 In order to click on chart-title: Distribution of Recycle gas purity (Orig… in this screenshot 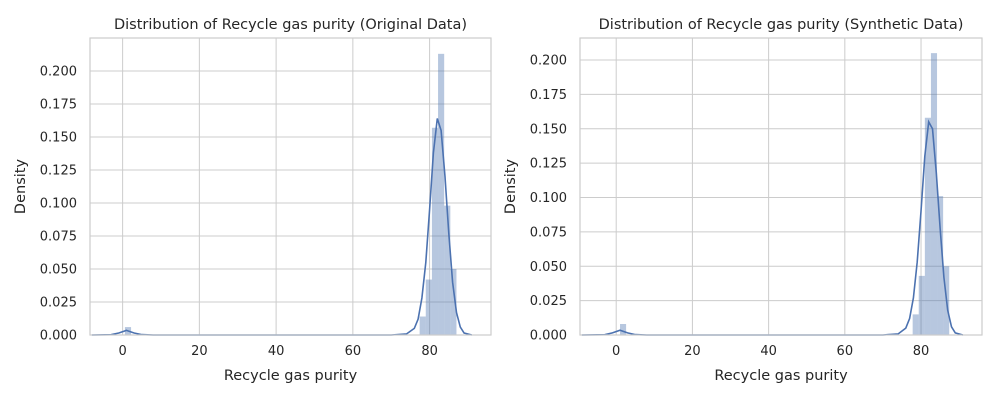, I will do `click(290, 25)`.